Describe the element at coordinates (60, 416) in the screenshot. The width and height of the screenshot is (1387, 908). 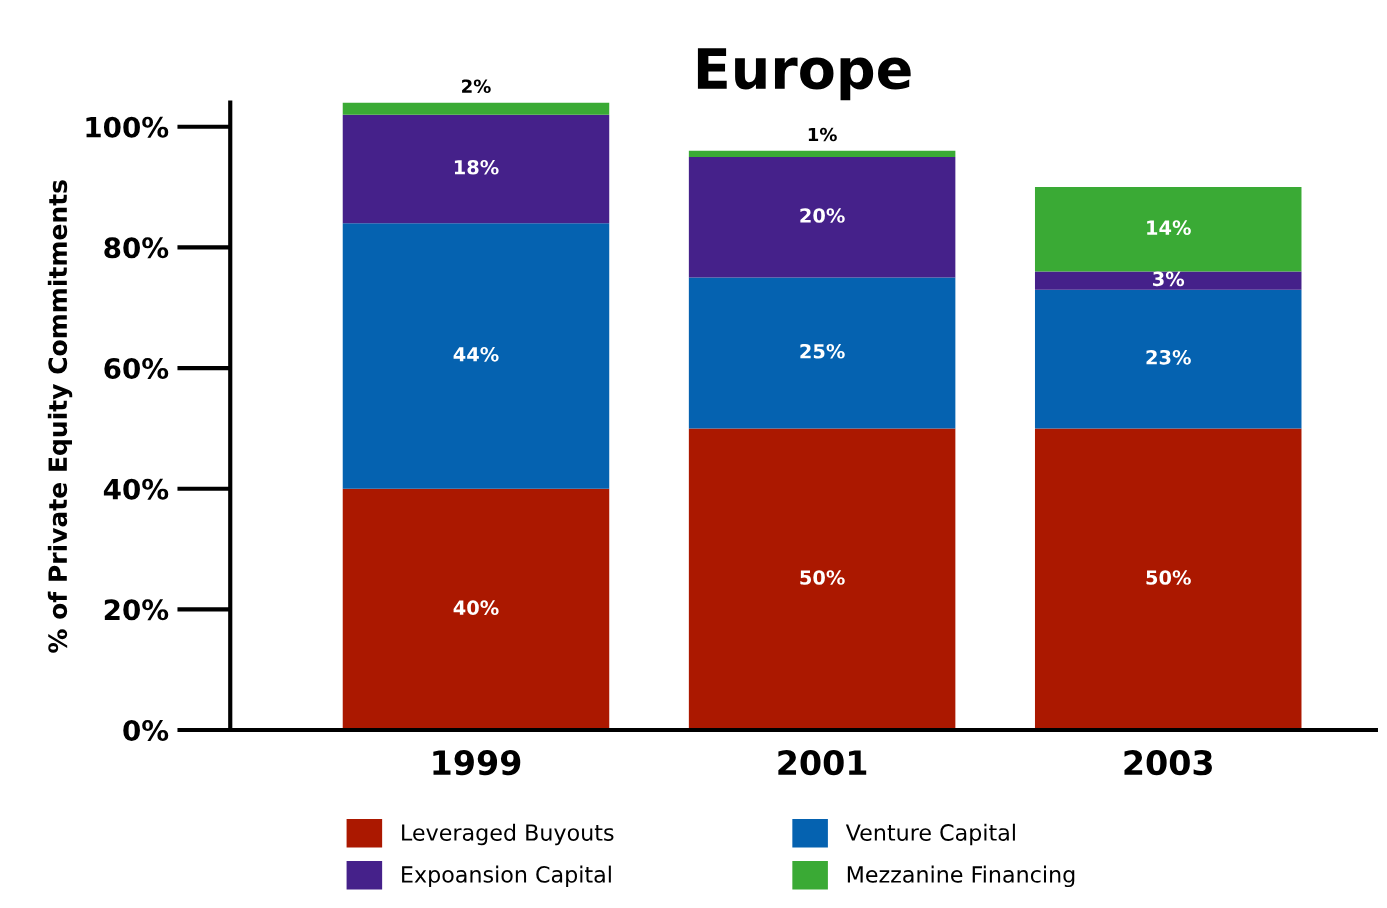
I see `y-axis-title: % of Private Equity Commitments` at that location.